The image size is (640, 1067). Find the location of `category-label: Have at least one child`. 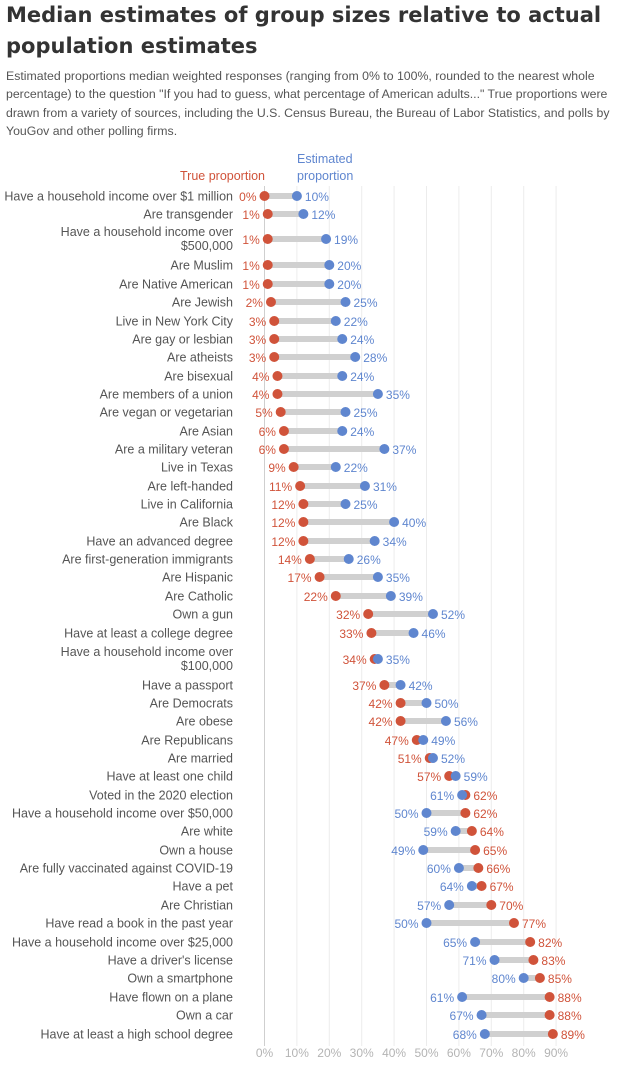

category-label: Have at least one child is located at coordinates (170, 777).